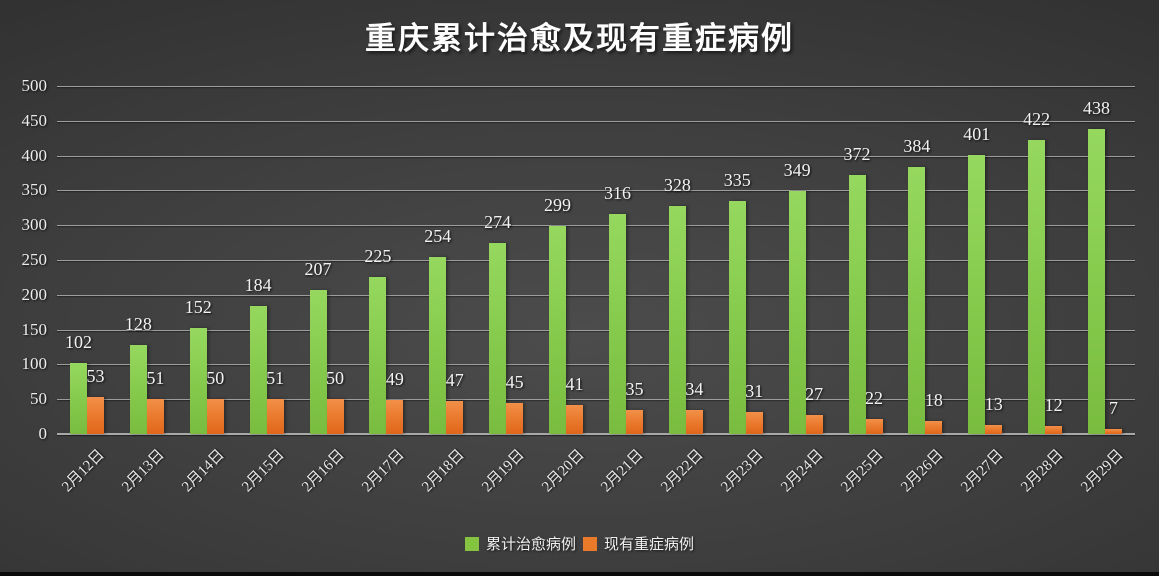  Describe the element at coordinates (454, 380) in the screenshot. I see `data-label-severe: 47` at that location.